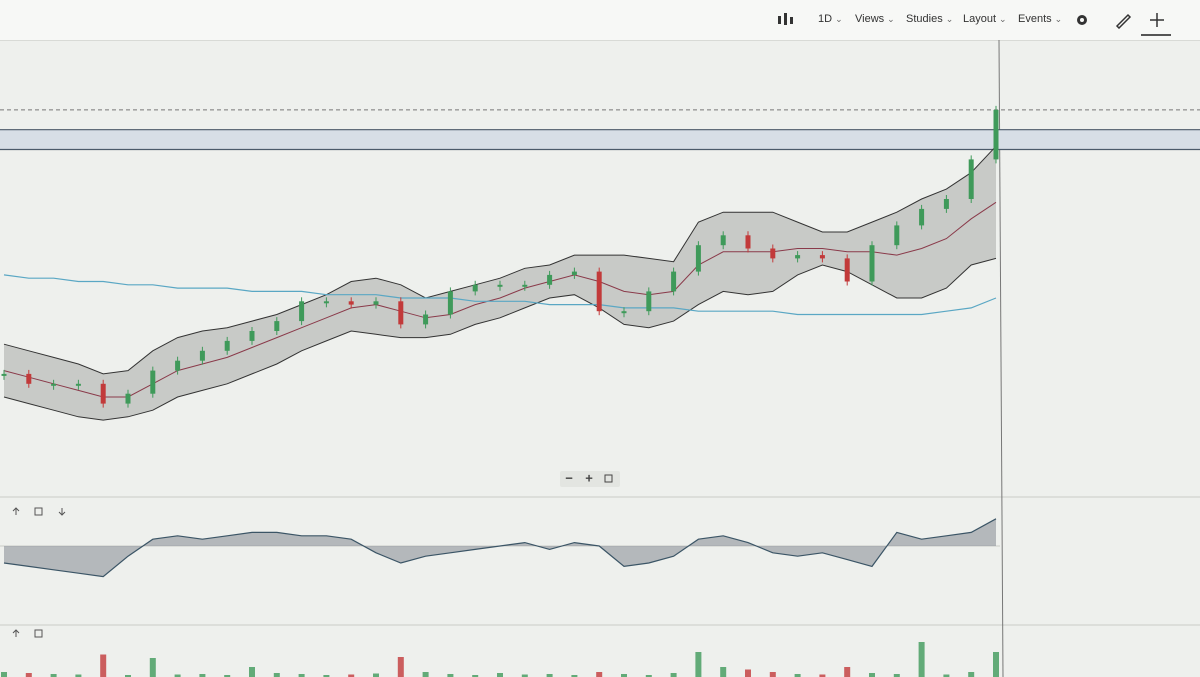  I want to click on interval-menu: 1D, so click(830, 19).